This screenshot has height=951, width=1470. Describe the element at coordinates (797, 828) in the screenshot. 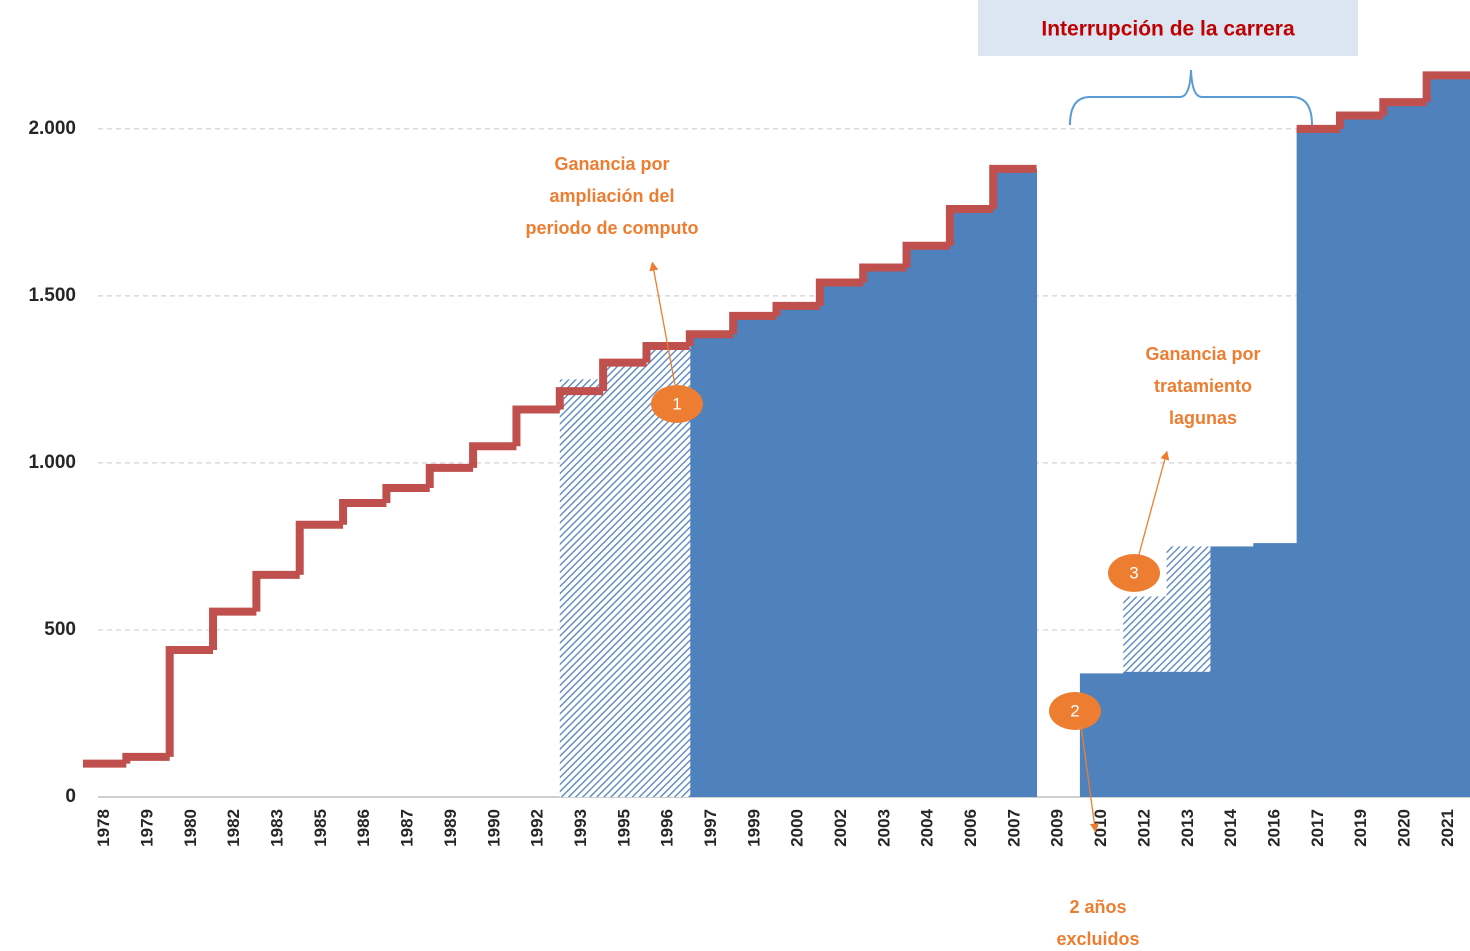

I see `x-tick-label: 2000` at that location.